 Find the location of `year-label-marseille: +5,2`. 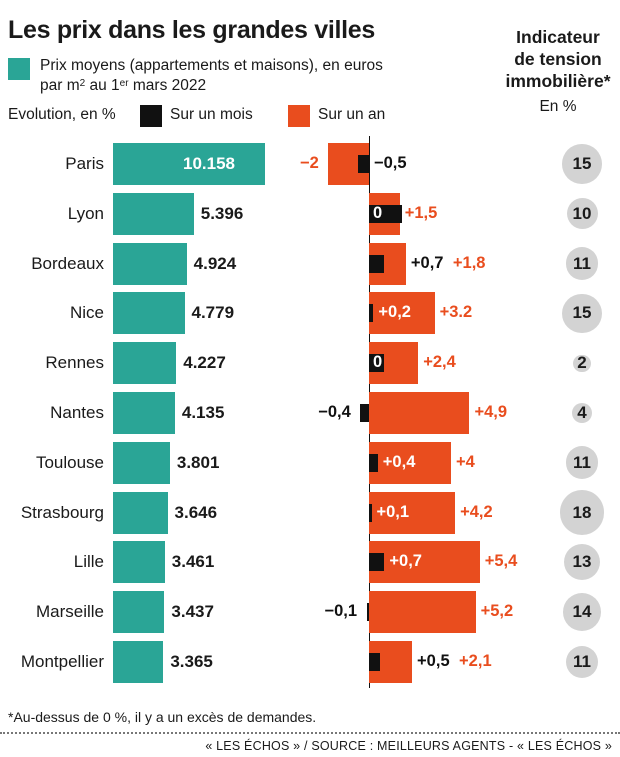

year-label-marseille: +5,2 is located at coordinates (497, 611).